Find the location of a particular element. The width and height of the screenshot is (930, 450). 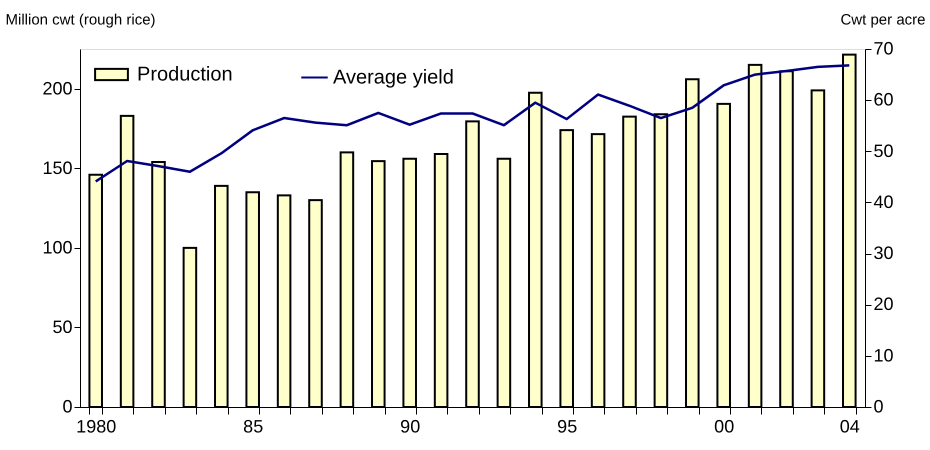

x-tick-label: 04 is located at coordinates (850, 426).